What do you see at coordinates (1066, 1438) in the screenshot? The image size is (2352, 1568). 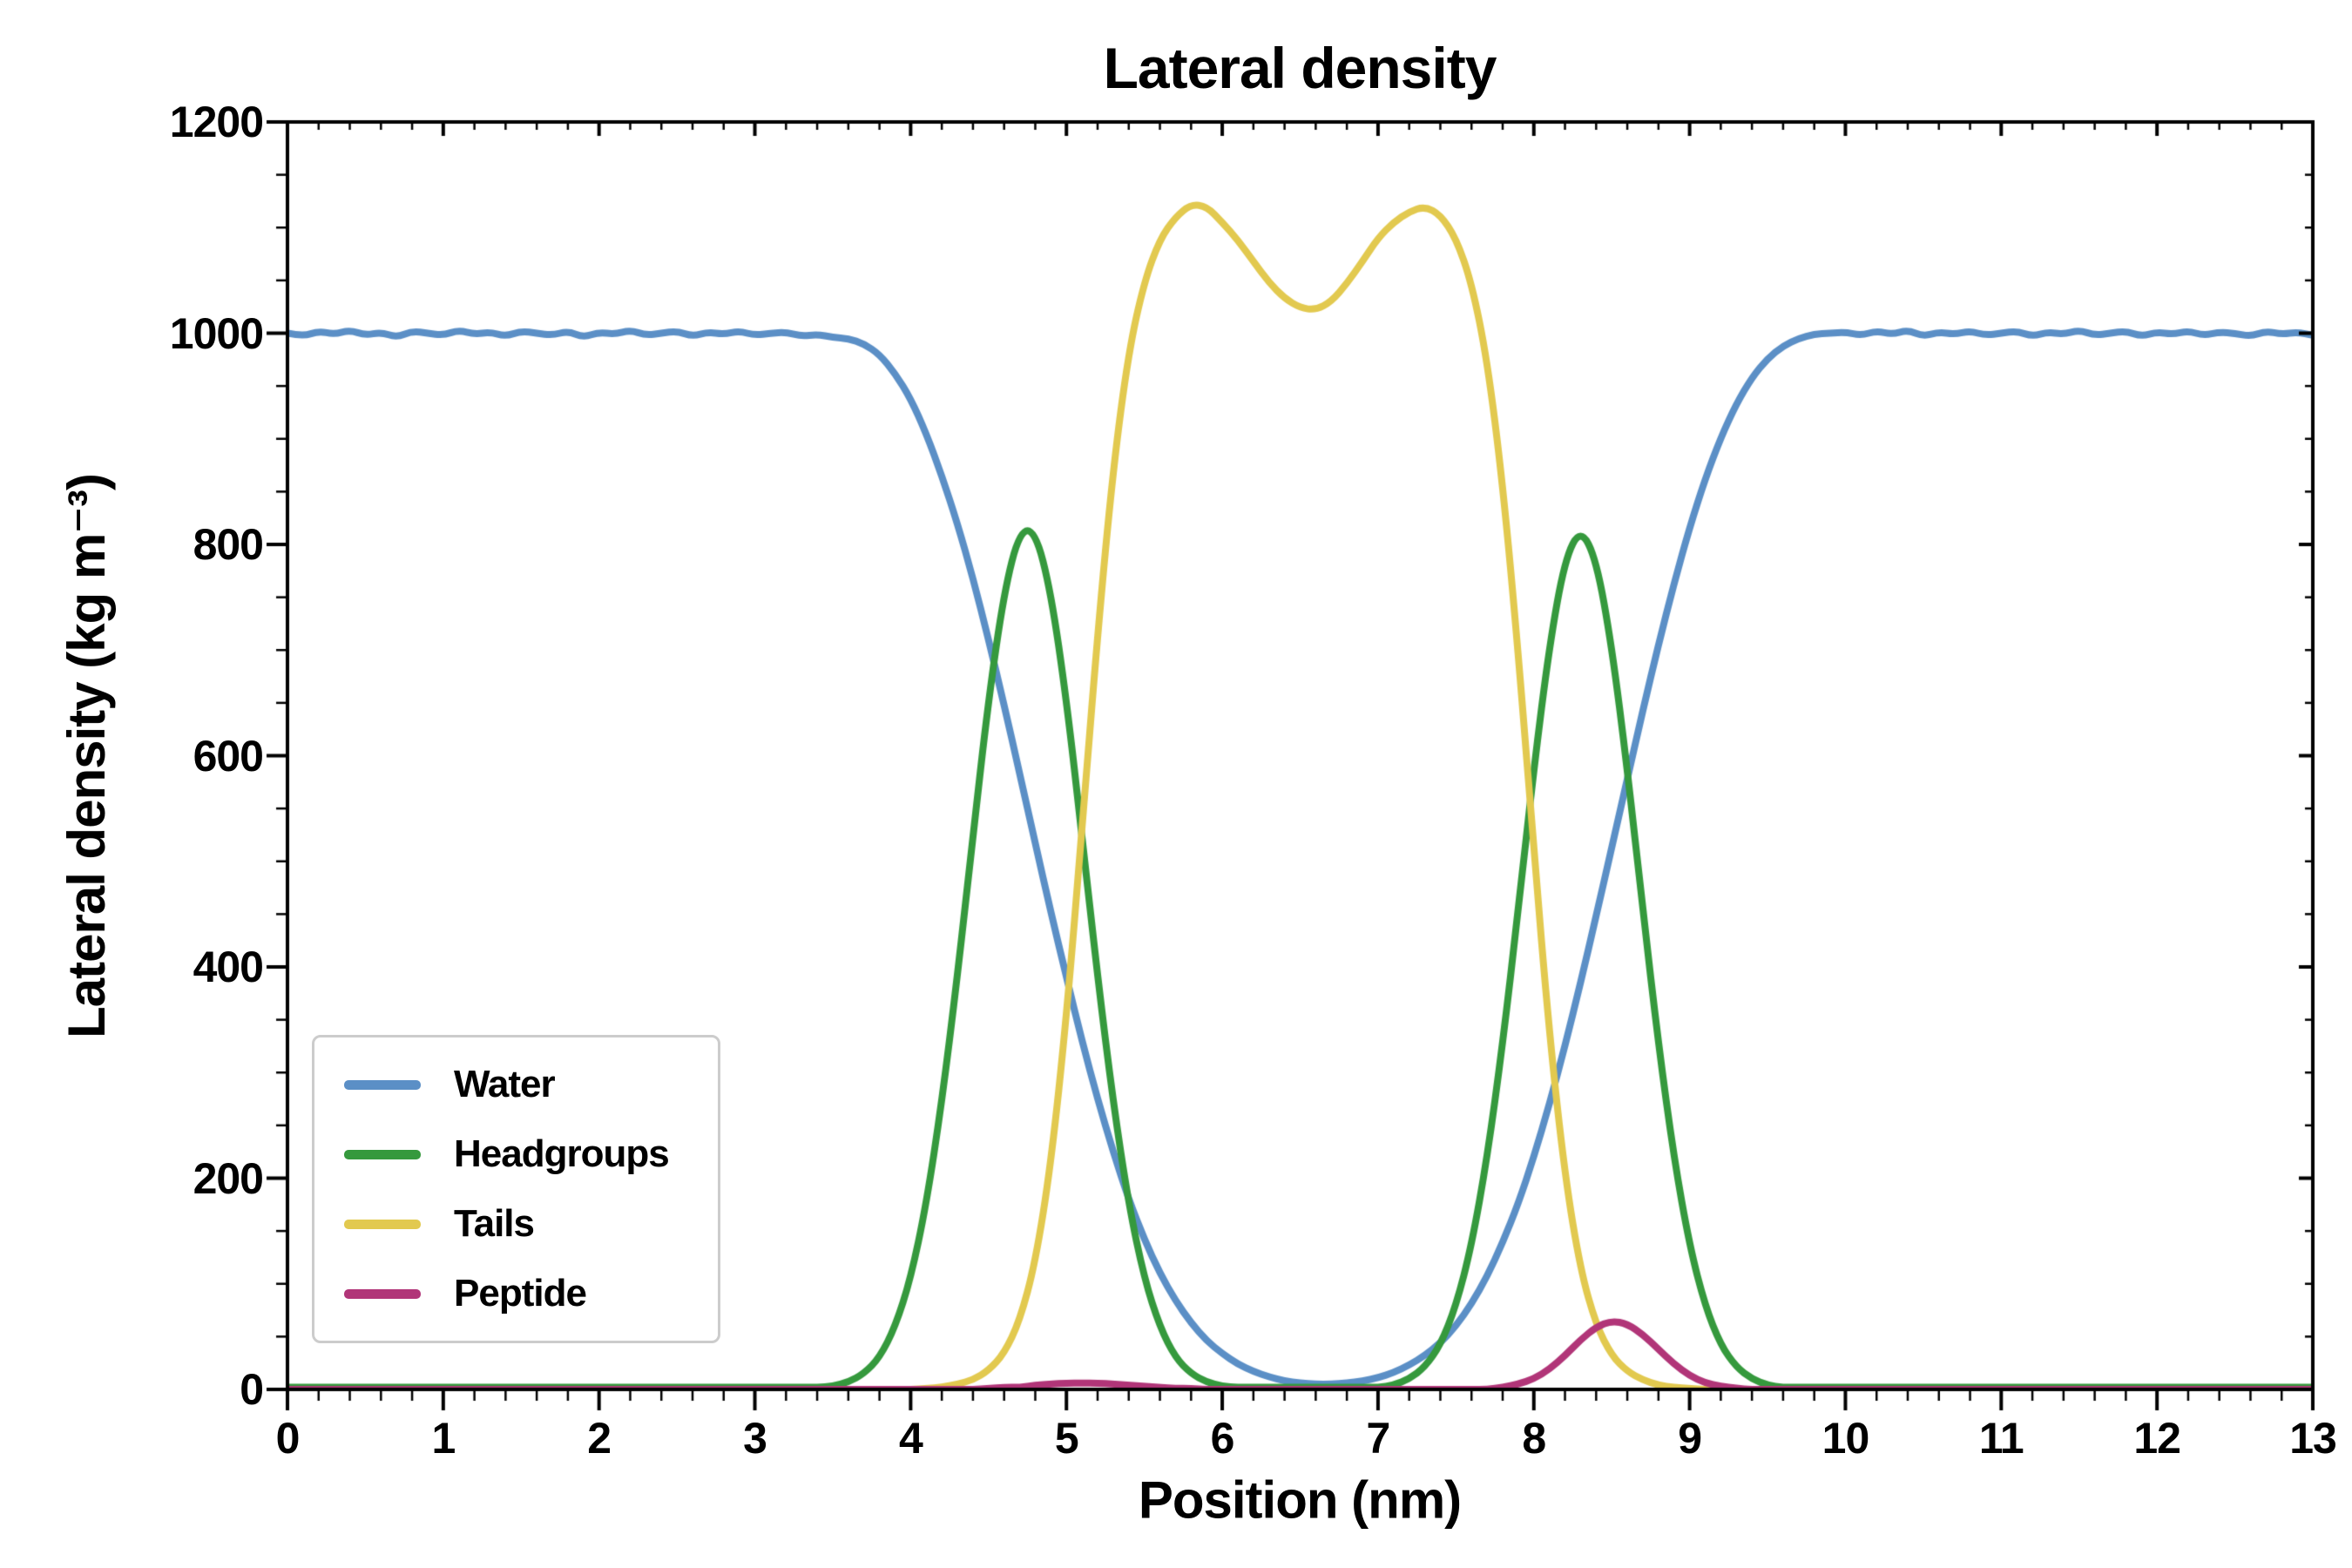 I see `x-tick-label: 5` at bounding box center [1066, 1438].